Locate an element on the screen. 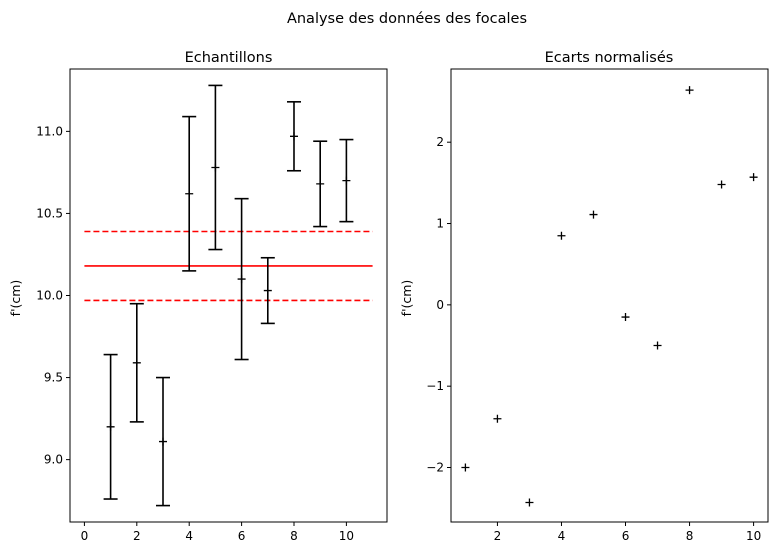 The width and height of the screenshot is (777, 556). y-tick-label: 9.0 is located at coordinates (53, 460).